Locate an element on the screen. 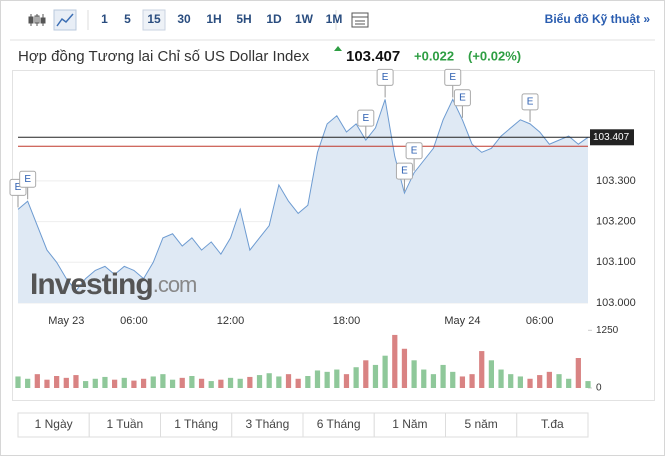 This screenshot has height=461, width=665. interval-button: 1H is located at coordinates (213, 19).